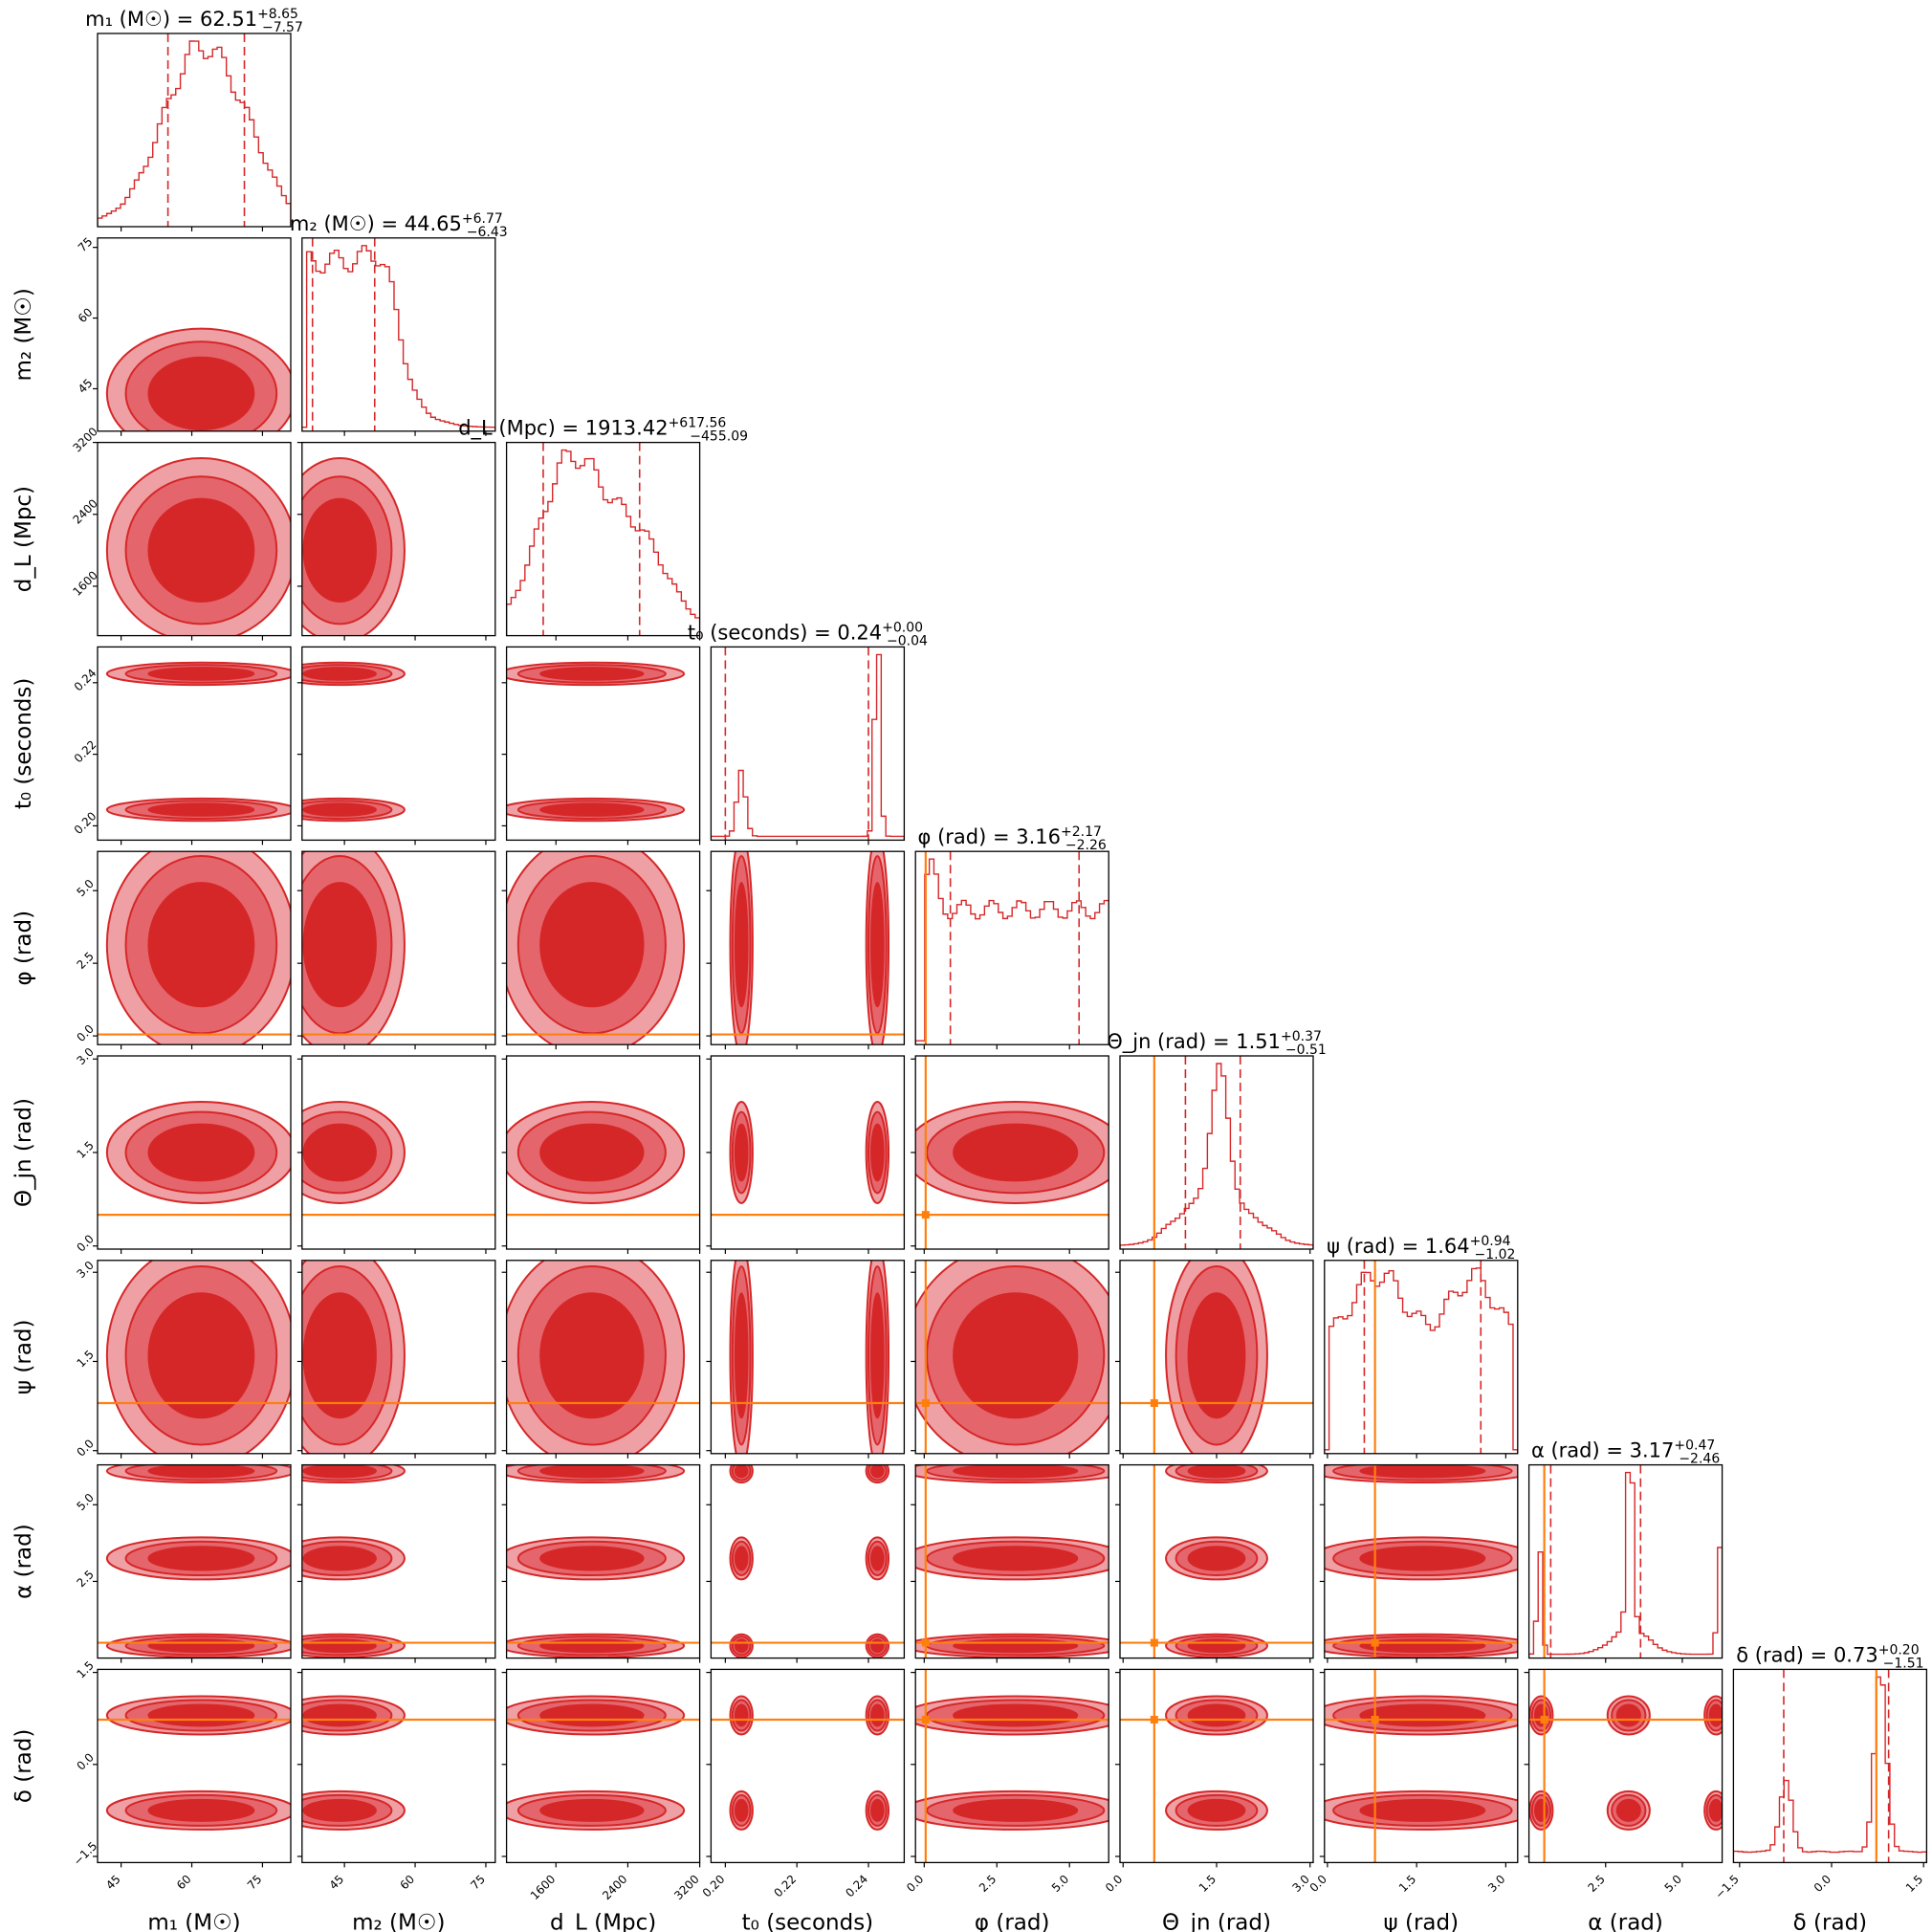 The width and height of the screenshot is (1932, 1932). What do you see at coordinates (543, 1887) in the screenshot?
I see `x-tick-label: 1600` at bounding box center [543, 1887].